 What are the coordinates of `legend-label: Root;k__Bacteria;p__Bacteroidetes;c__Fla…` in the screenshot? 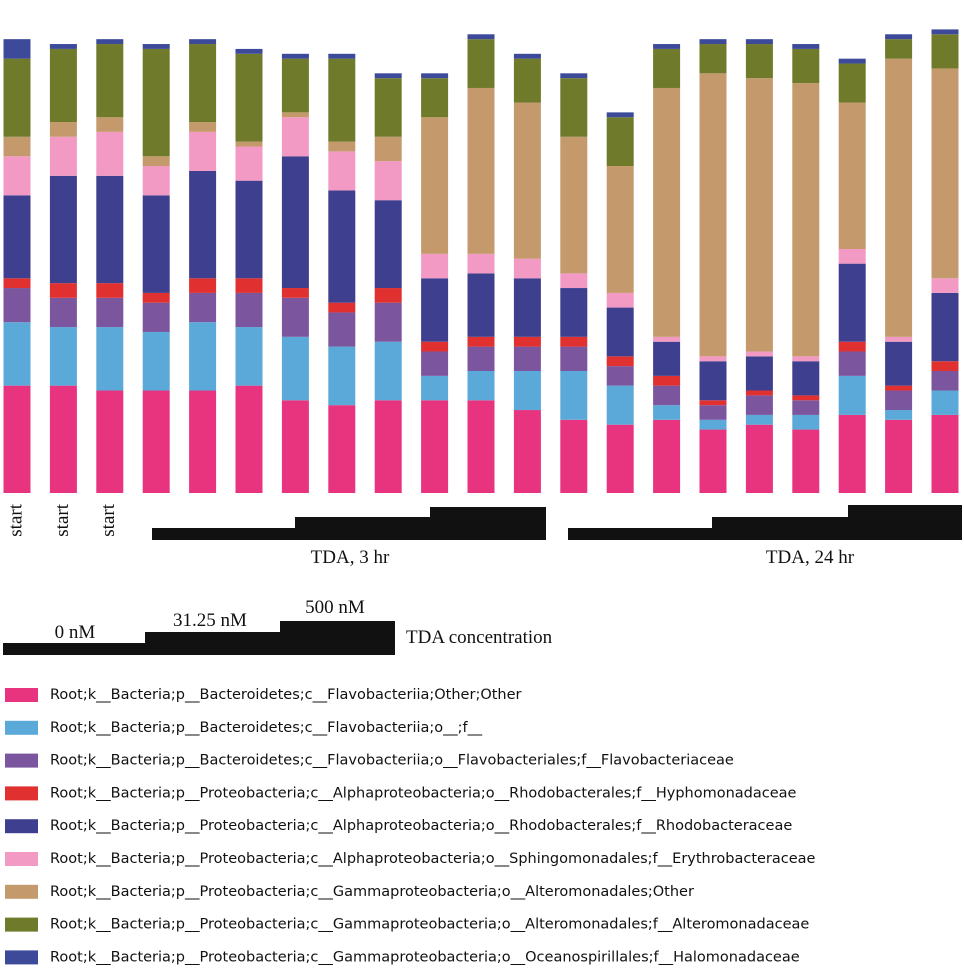 It's located at (266, 728).